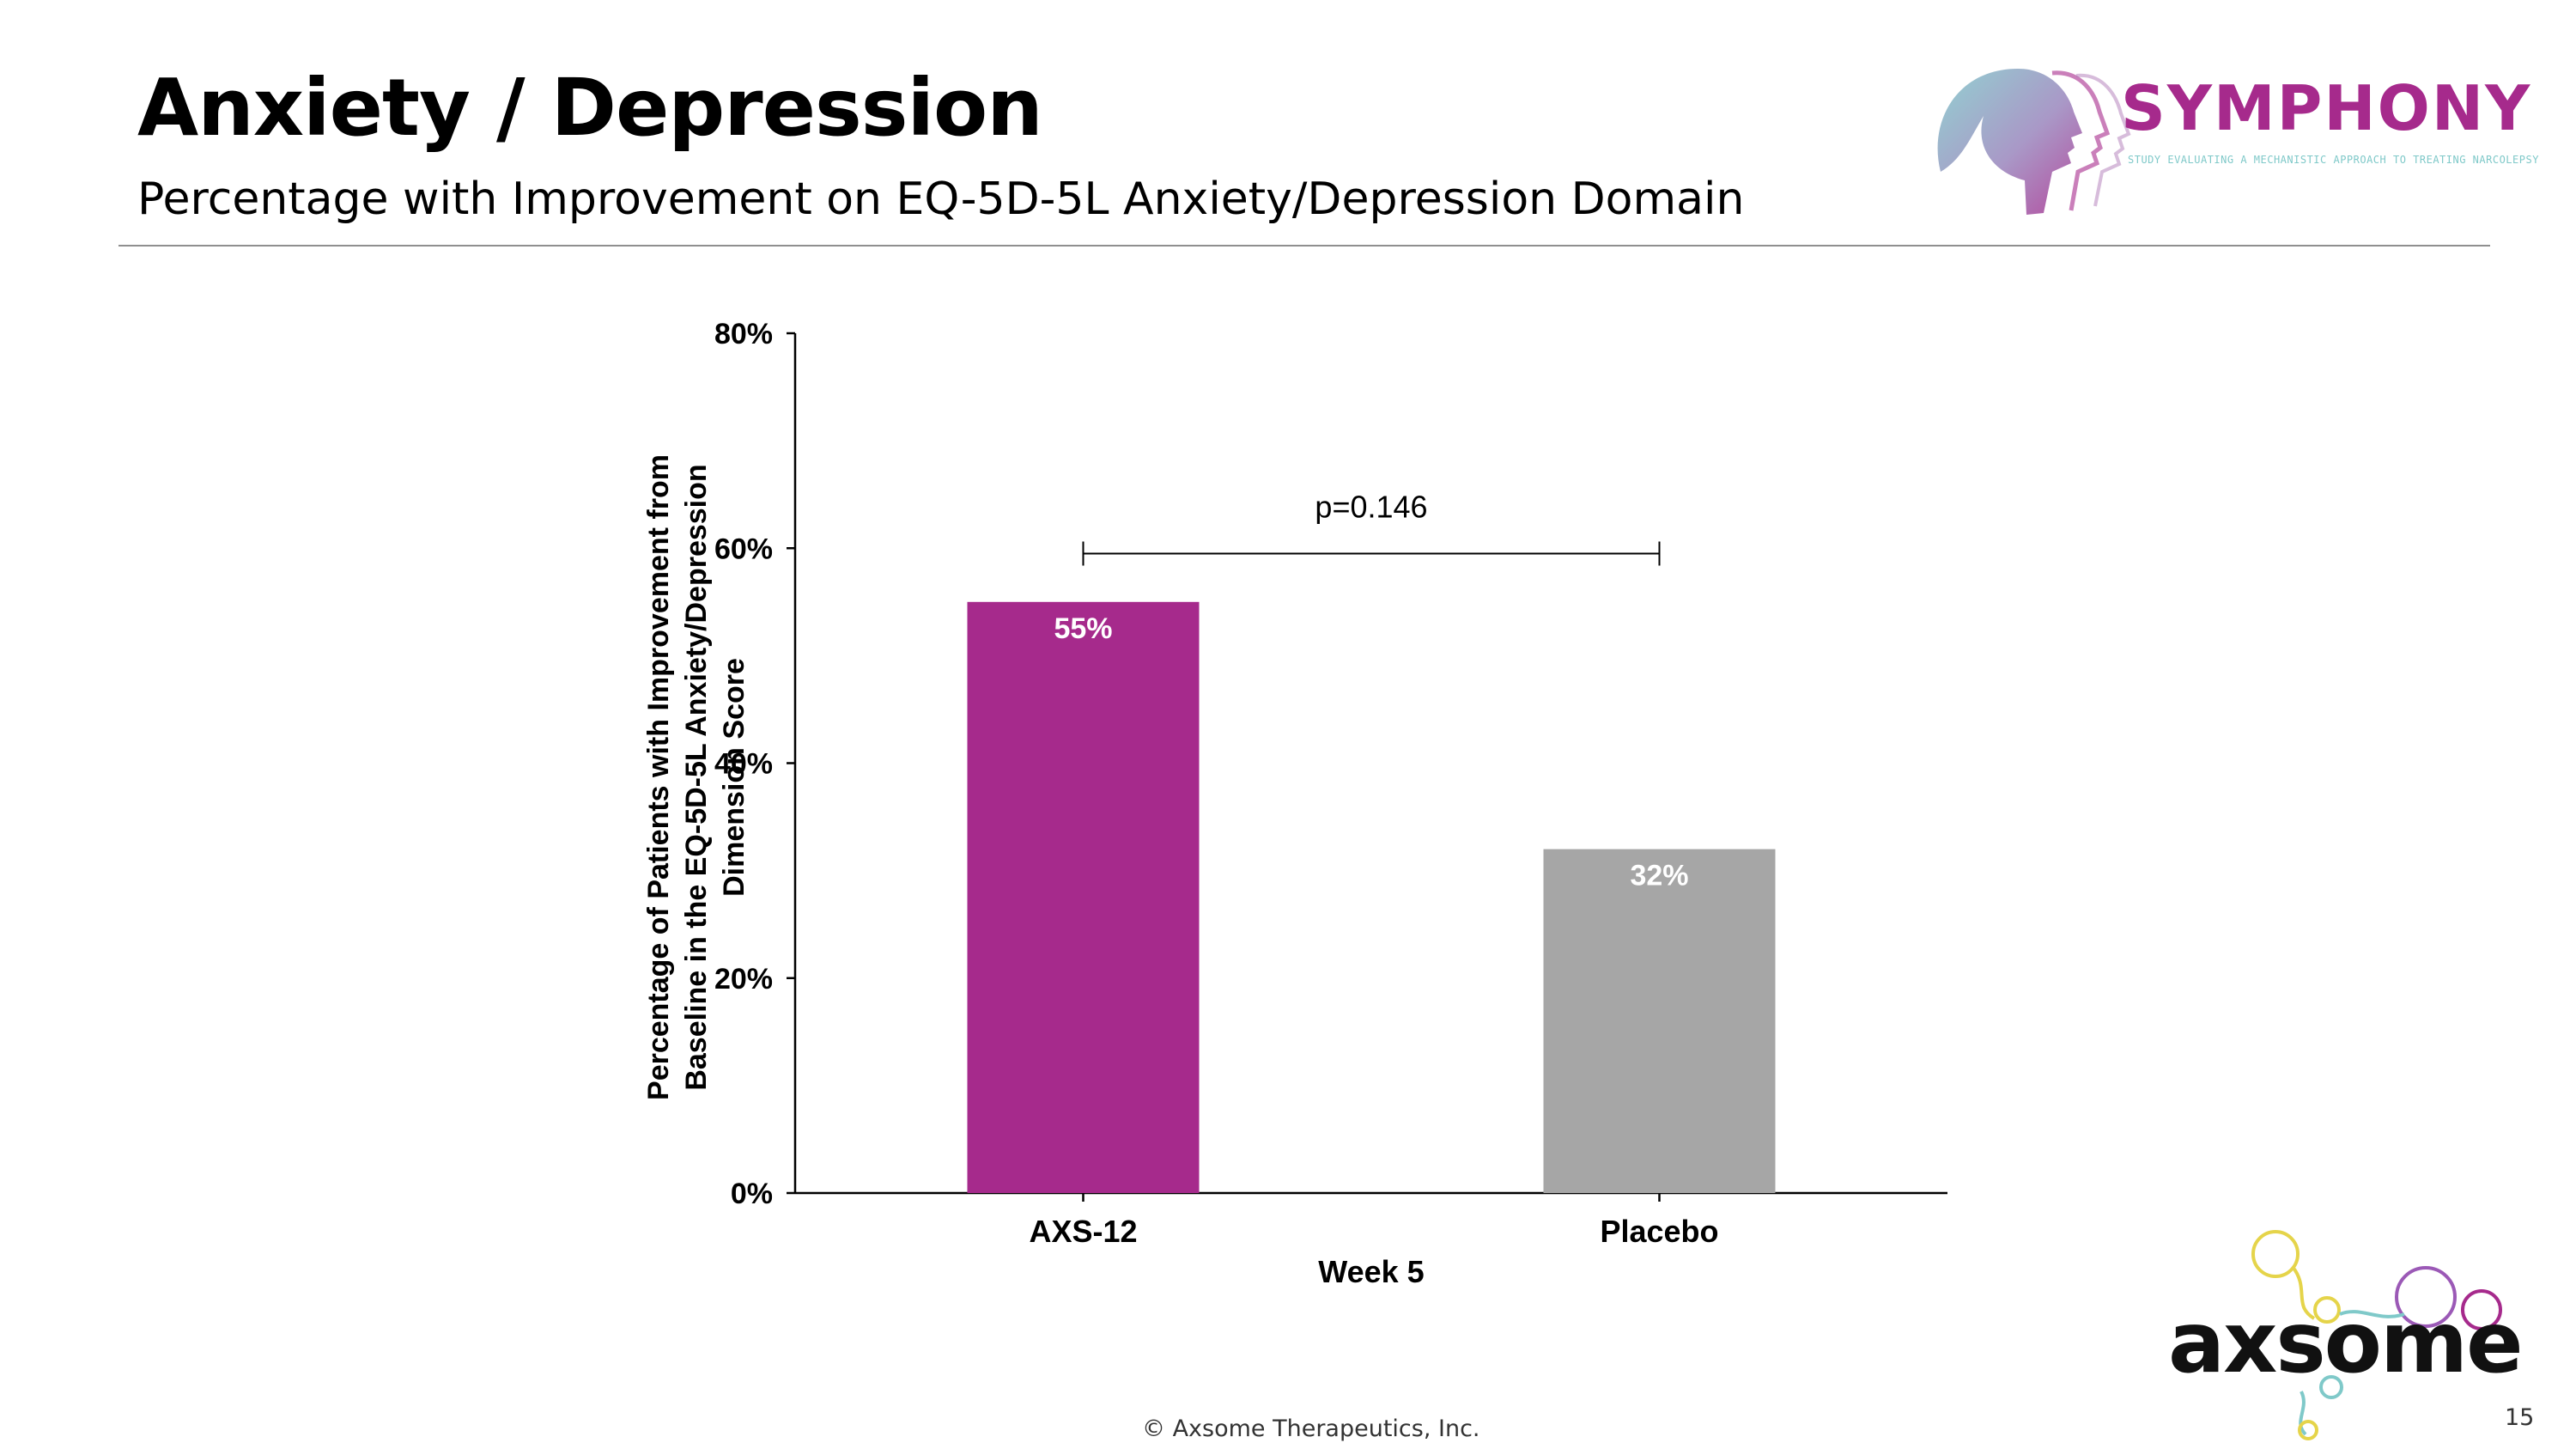 This screenshot has width=2576, height=1449. I want to click on significance-bracket: p=0.146, so click(1371, 528).